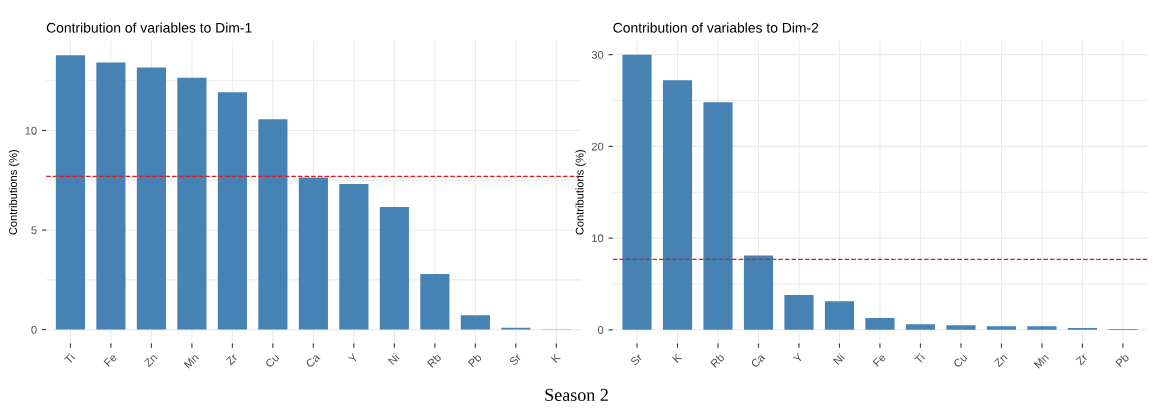  What do you see at coordinates (716, 27) in the screenshot?
I see `chart-title: Contribution of variables to Dim-2` at bounding box center [716, 27].